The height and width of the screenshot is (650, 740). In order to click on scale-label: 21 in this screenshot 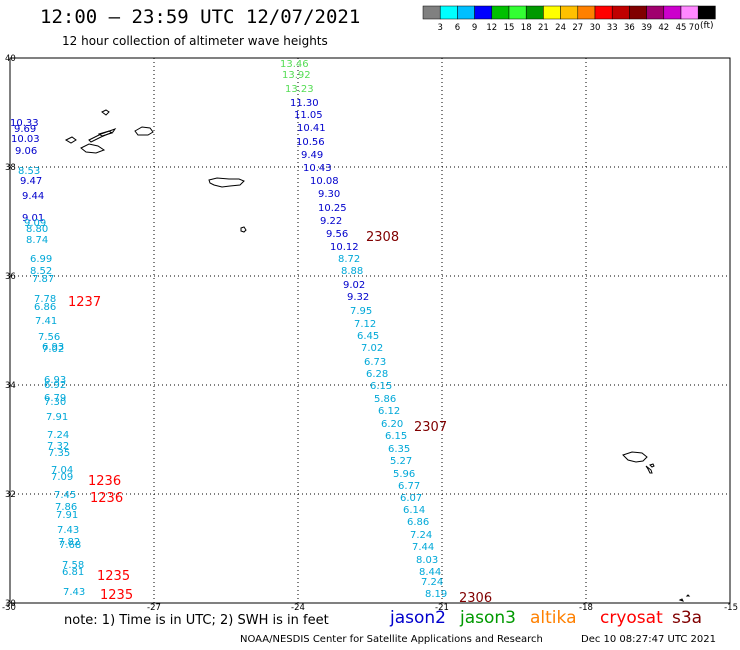, I will do `click(543, 28)`.